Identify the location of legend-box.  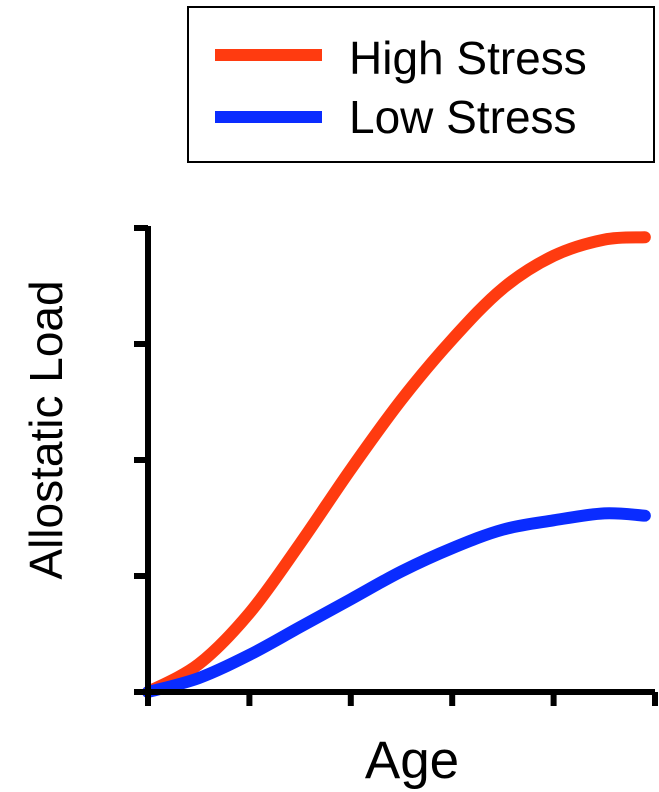
(421, 84).